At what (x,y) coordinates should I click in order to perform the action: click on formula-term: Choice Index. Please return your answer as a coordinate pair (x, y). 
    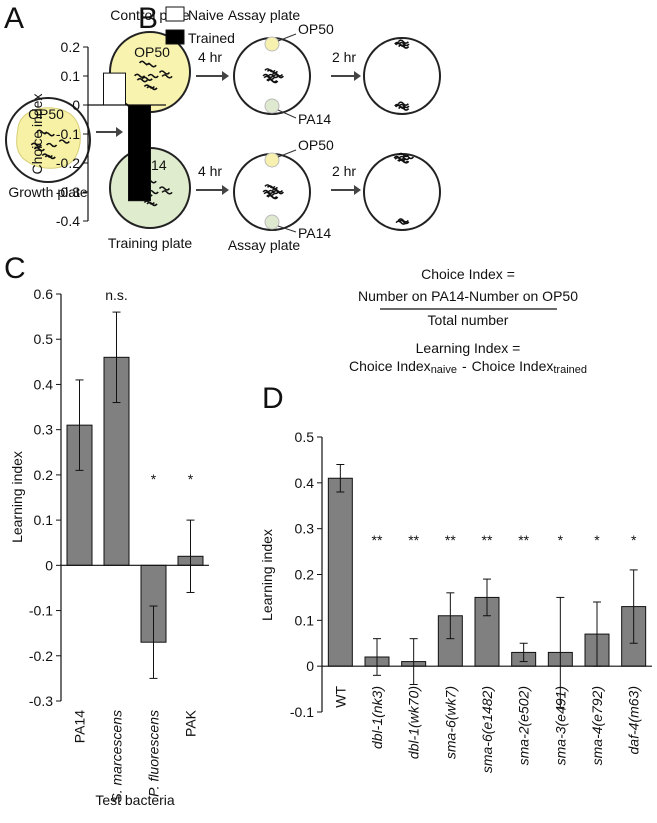
    Looking at the image, I should click on (390, 366).